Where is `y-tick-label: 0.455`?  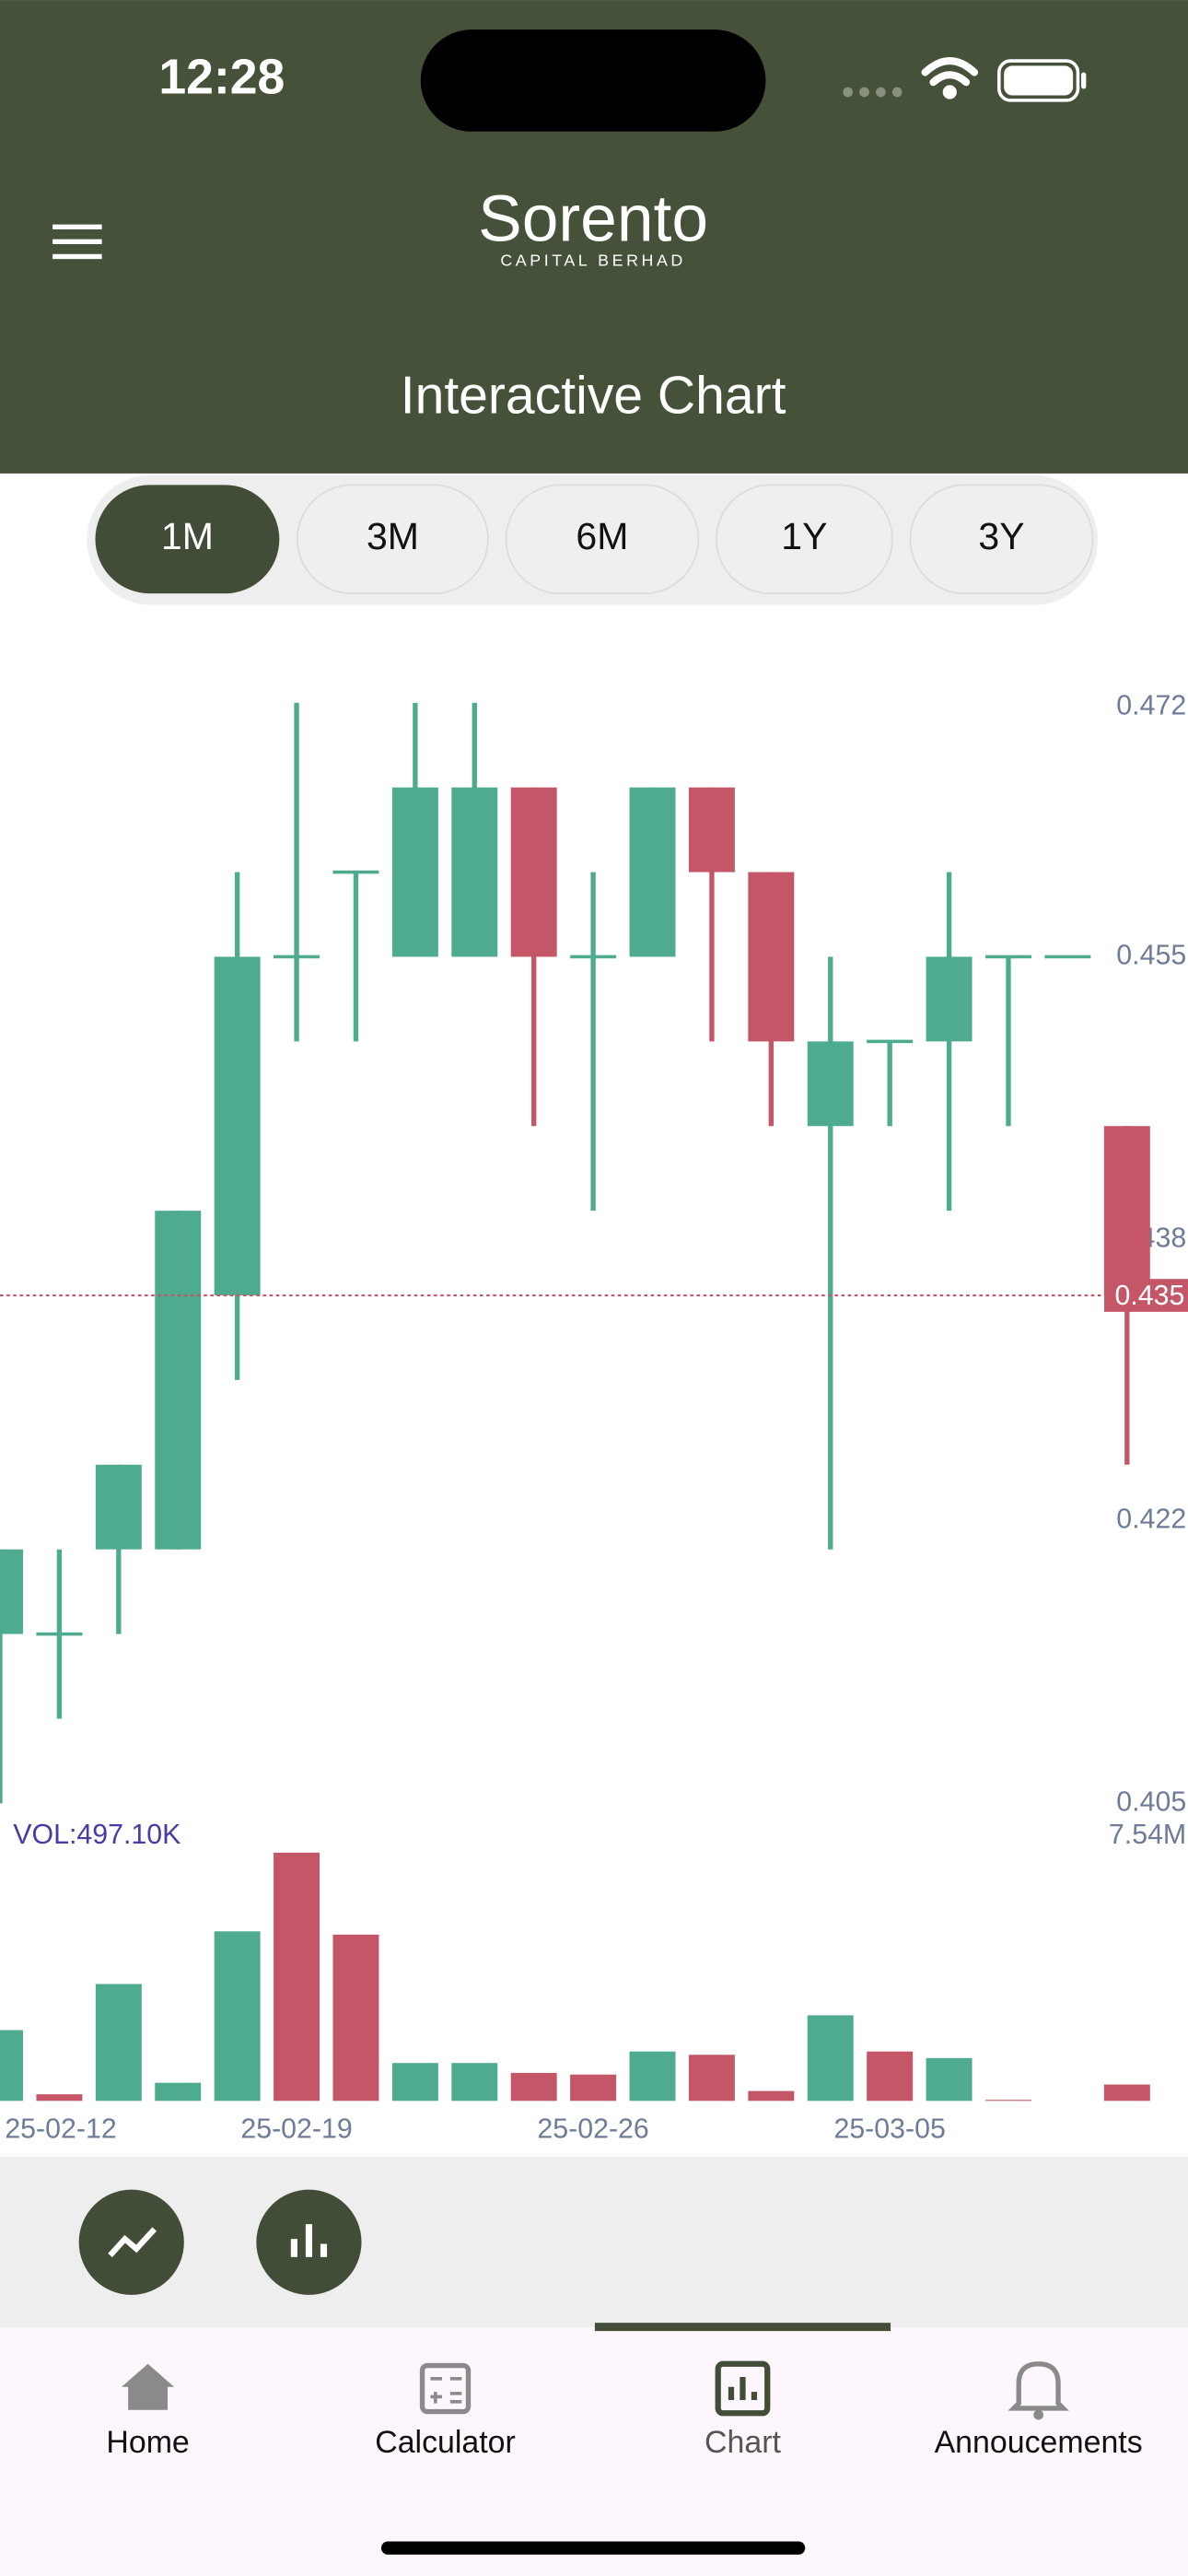 y-tick-label: 0.455 is located at coordinates (1151, 955).